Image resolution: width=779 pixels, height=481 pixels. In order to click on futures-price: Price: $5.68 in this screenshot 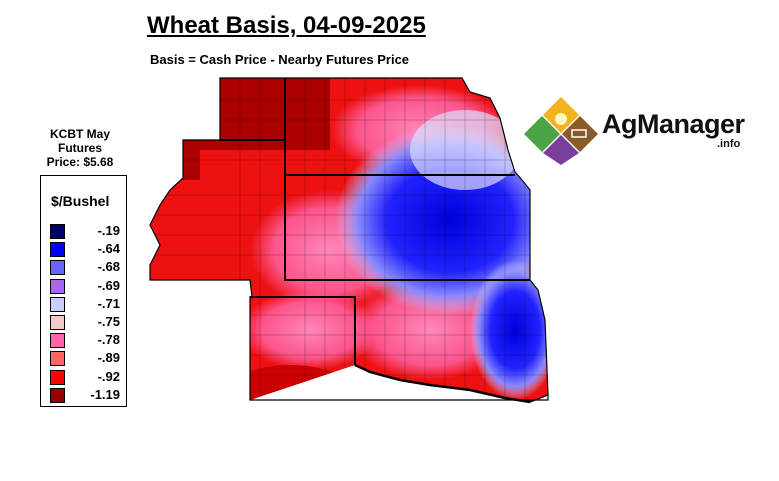, I will do `click(80, 162)`.